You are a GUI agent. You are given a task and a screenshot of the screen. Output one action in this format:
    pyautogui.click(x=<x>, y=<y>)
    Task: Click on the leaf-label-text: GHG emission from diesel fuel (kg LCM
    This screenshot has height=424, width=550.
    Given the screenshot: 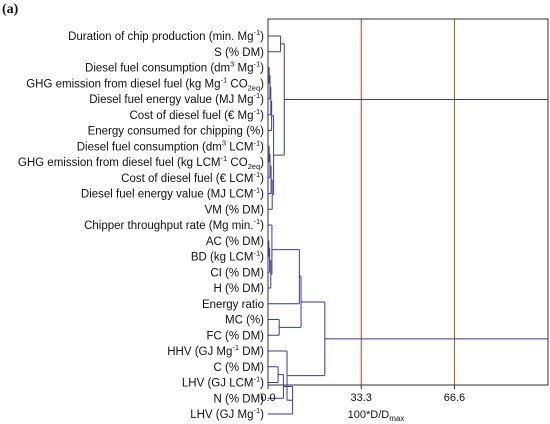 What is the action you would take?
    pyautogui.click(x=119, y=163)
    